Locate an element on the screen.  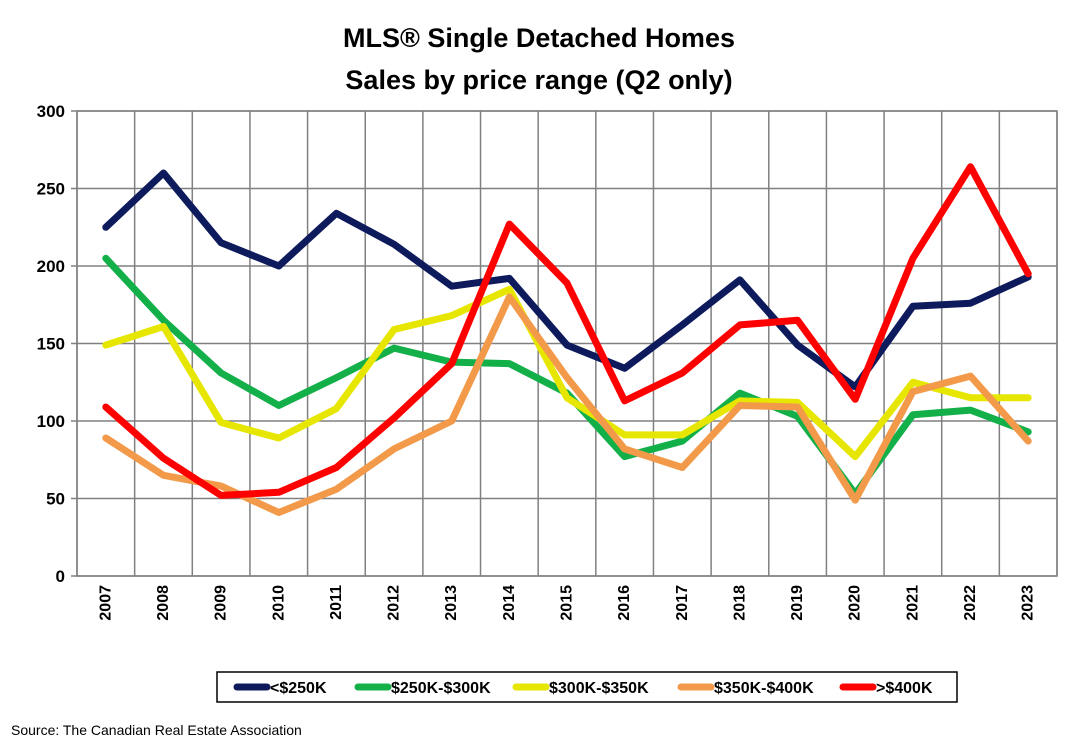
x-tick-label: 2018 is located at coordinates (739, 603).